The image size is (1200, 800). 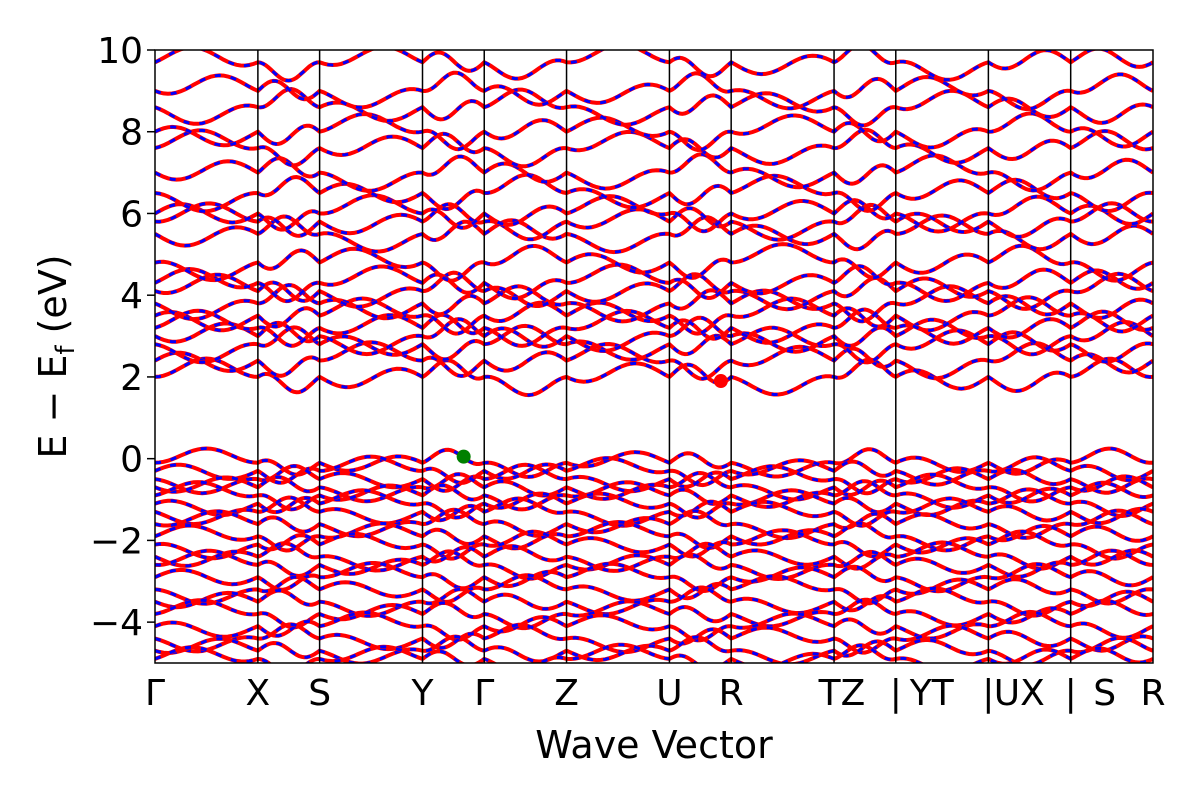 What do you see at coordinates (53, 299) in the screenshot?
I see `y-axis-label-unit: (eV)` at bounding box center [53, 299].